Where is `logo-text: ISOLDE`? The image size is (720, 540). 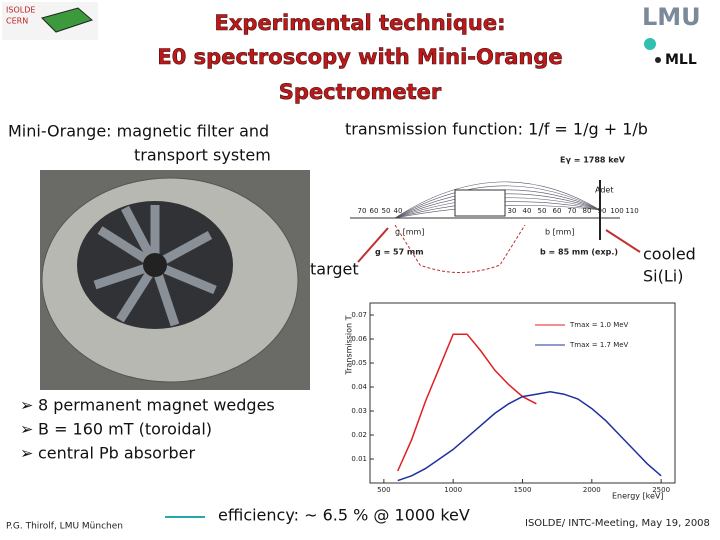 logo-text: ISOLDE is located at coordinates (20, 10).